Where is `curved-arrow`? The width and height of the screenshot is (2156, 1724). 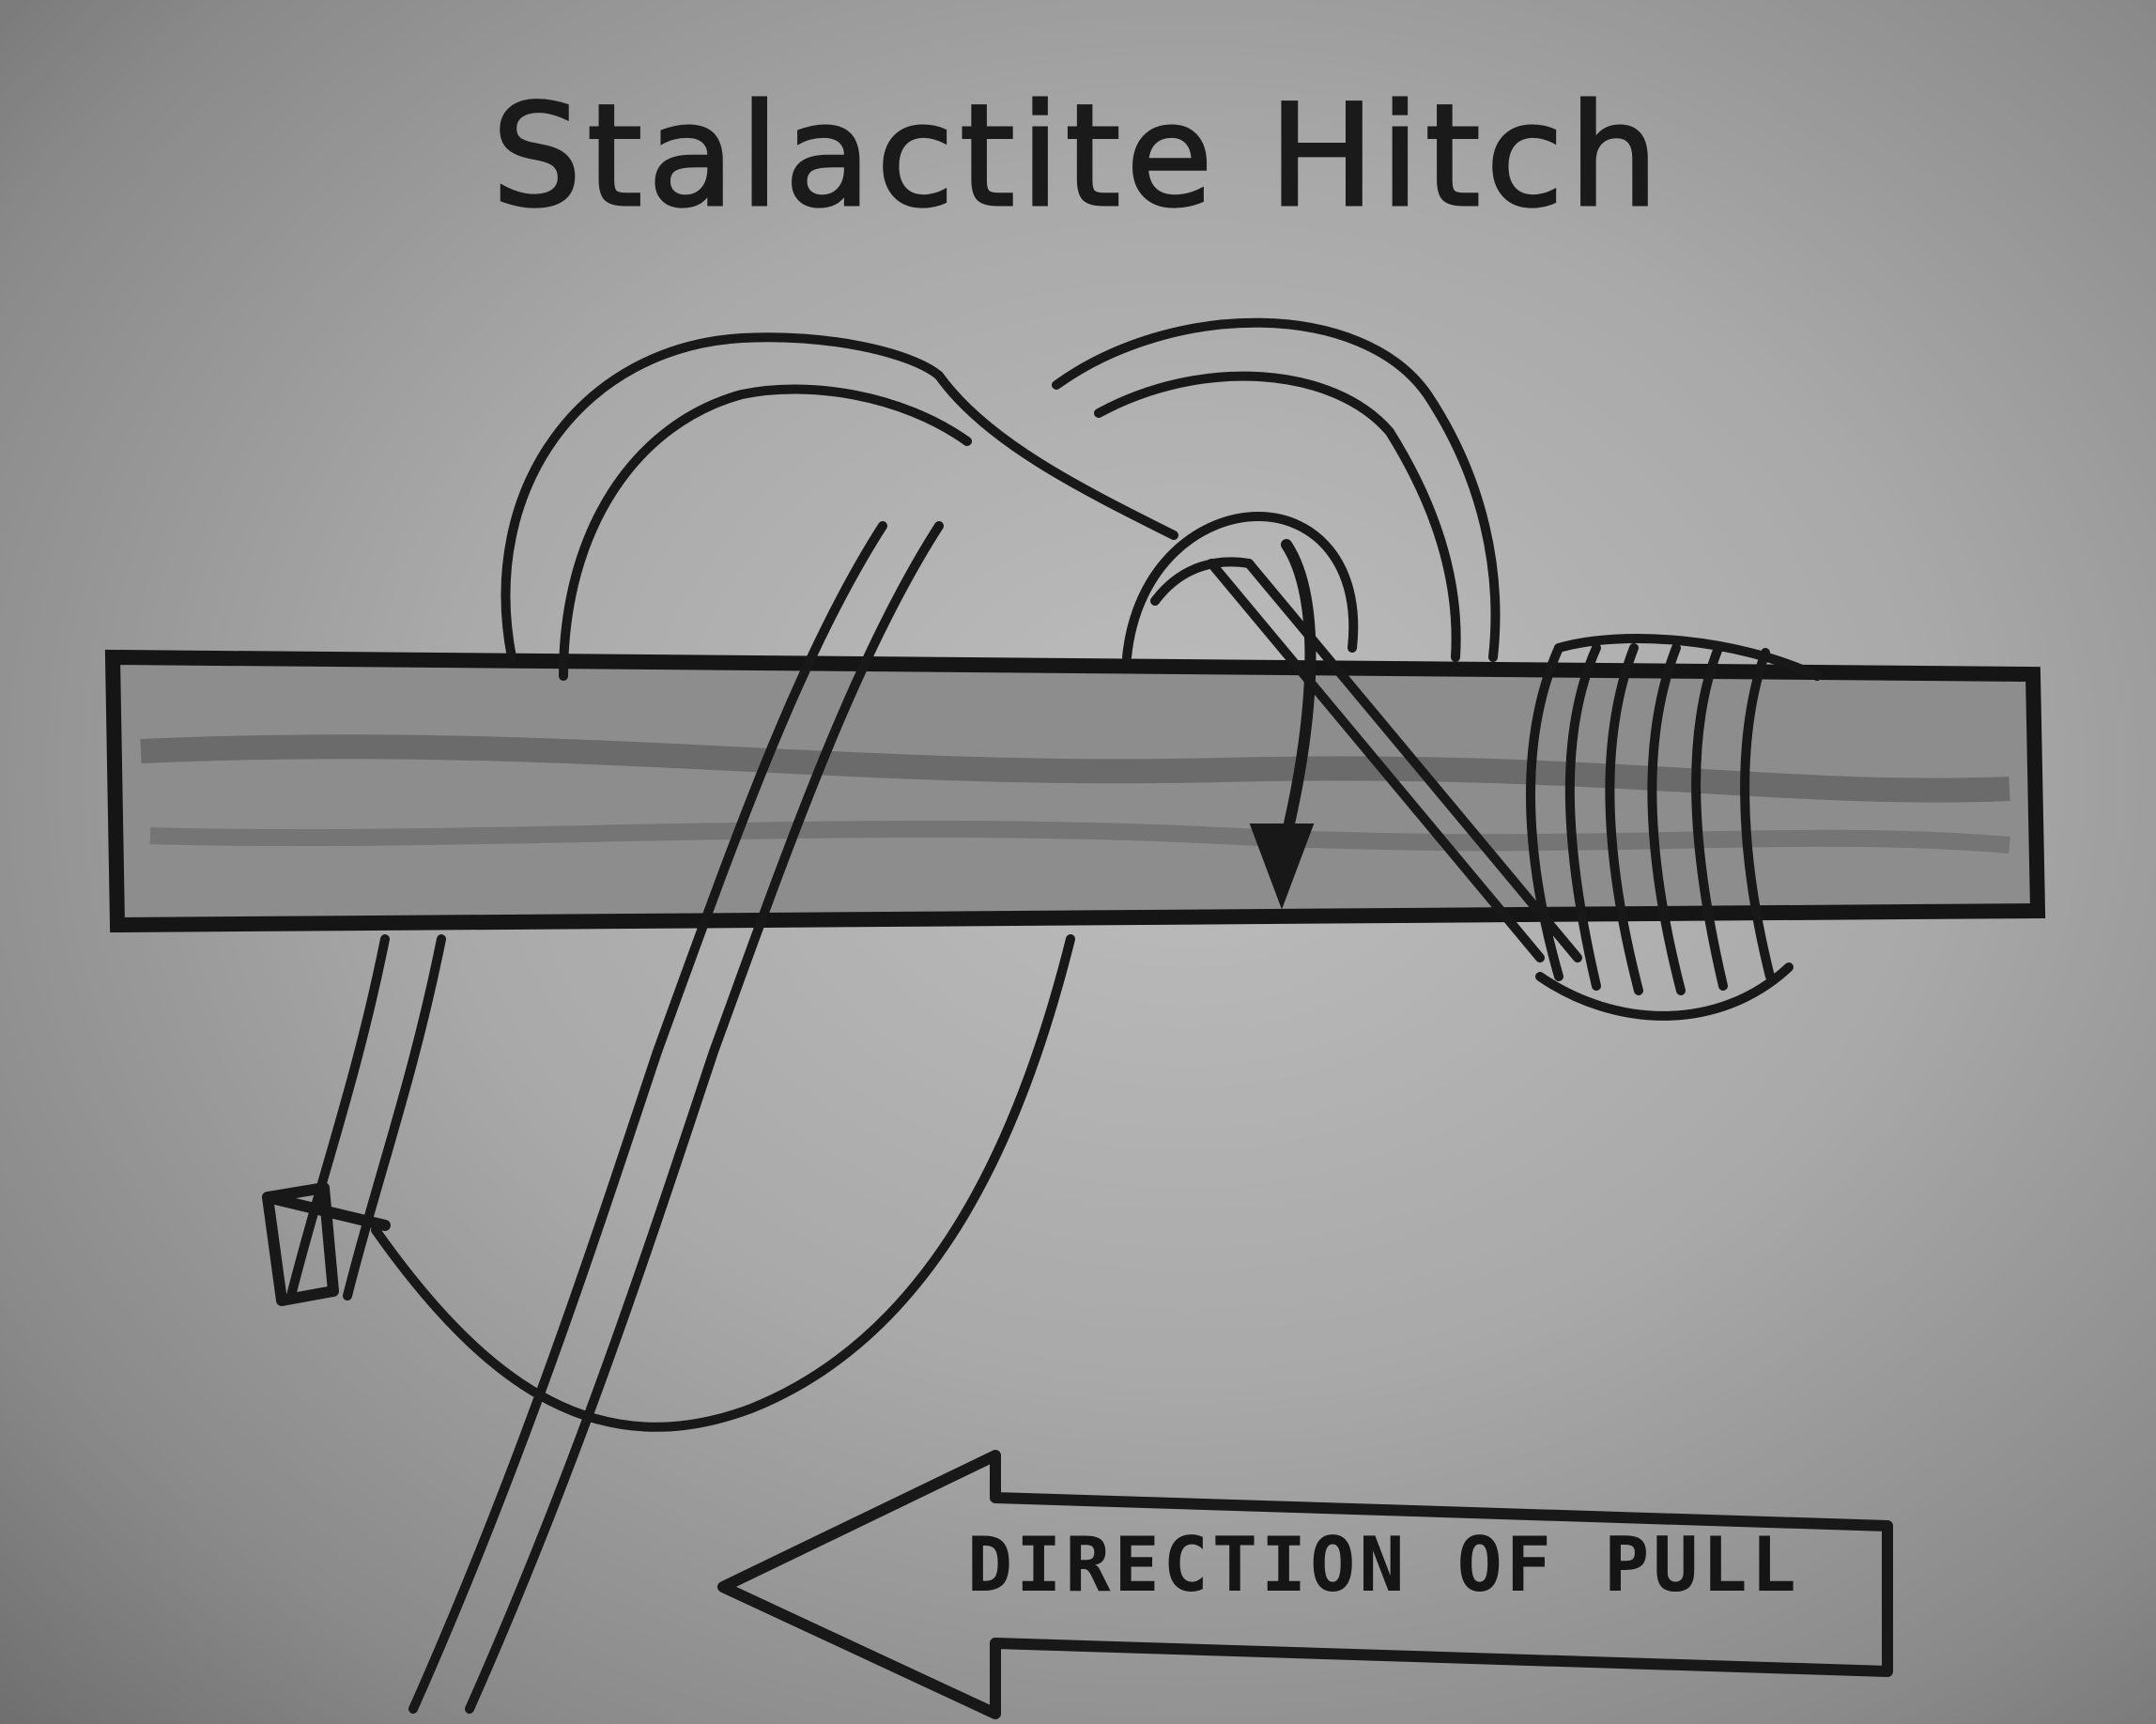
curved-arrow is located at coordinates (1283, 724).